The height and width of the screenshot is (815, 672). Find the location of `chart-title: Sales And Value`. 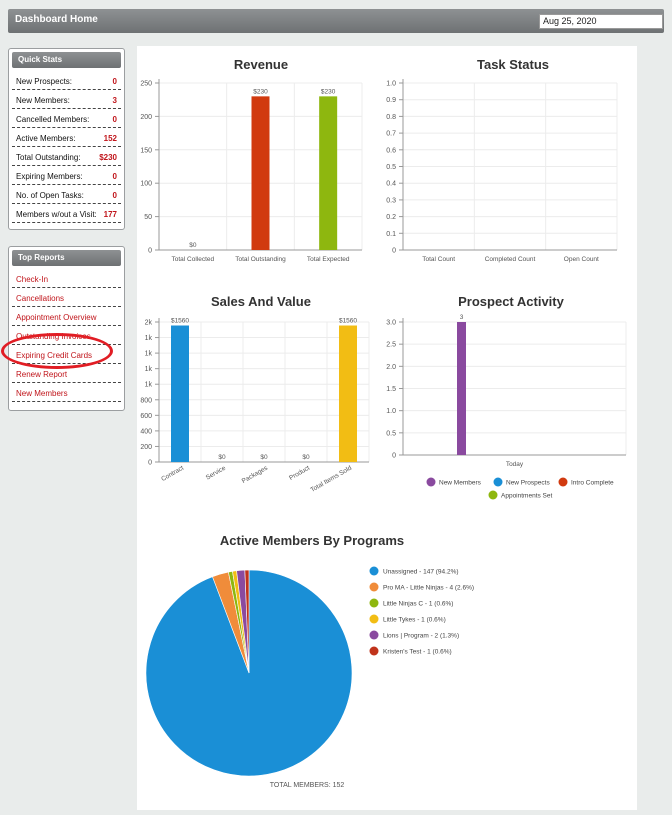

chart-title: Sales And Value is located at coordinates (261, 301).